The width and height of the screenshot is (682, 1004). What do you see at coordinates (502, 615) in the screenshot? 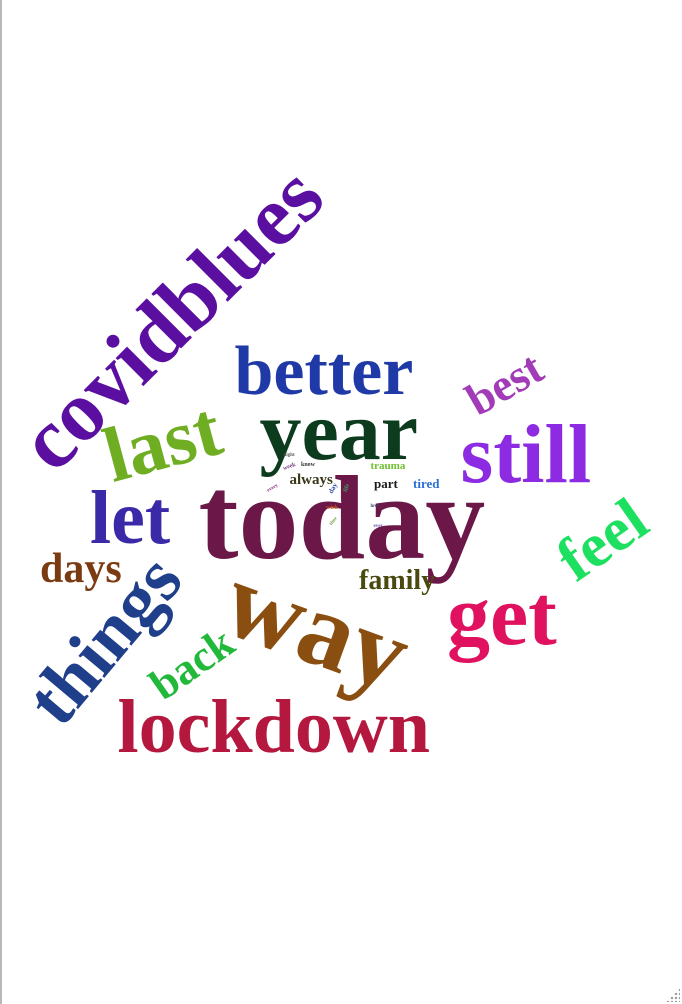
I see `word-get: get` at bounding box center [502, 615].